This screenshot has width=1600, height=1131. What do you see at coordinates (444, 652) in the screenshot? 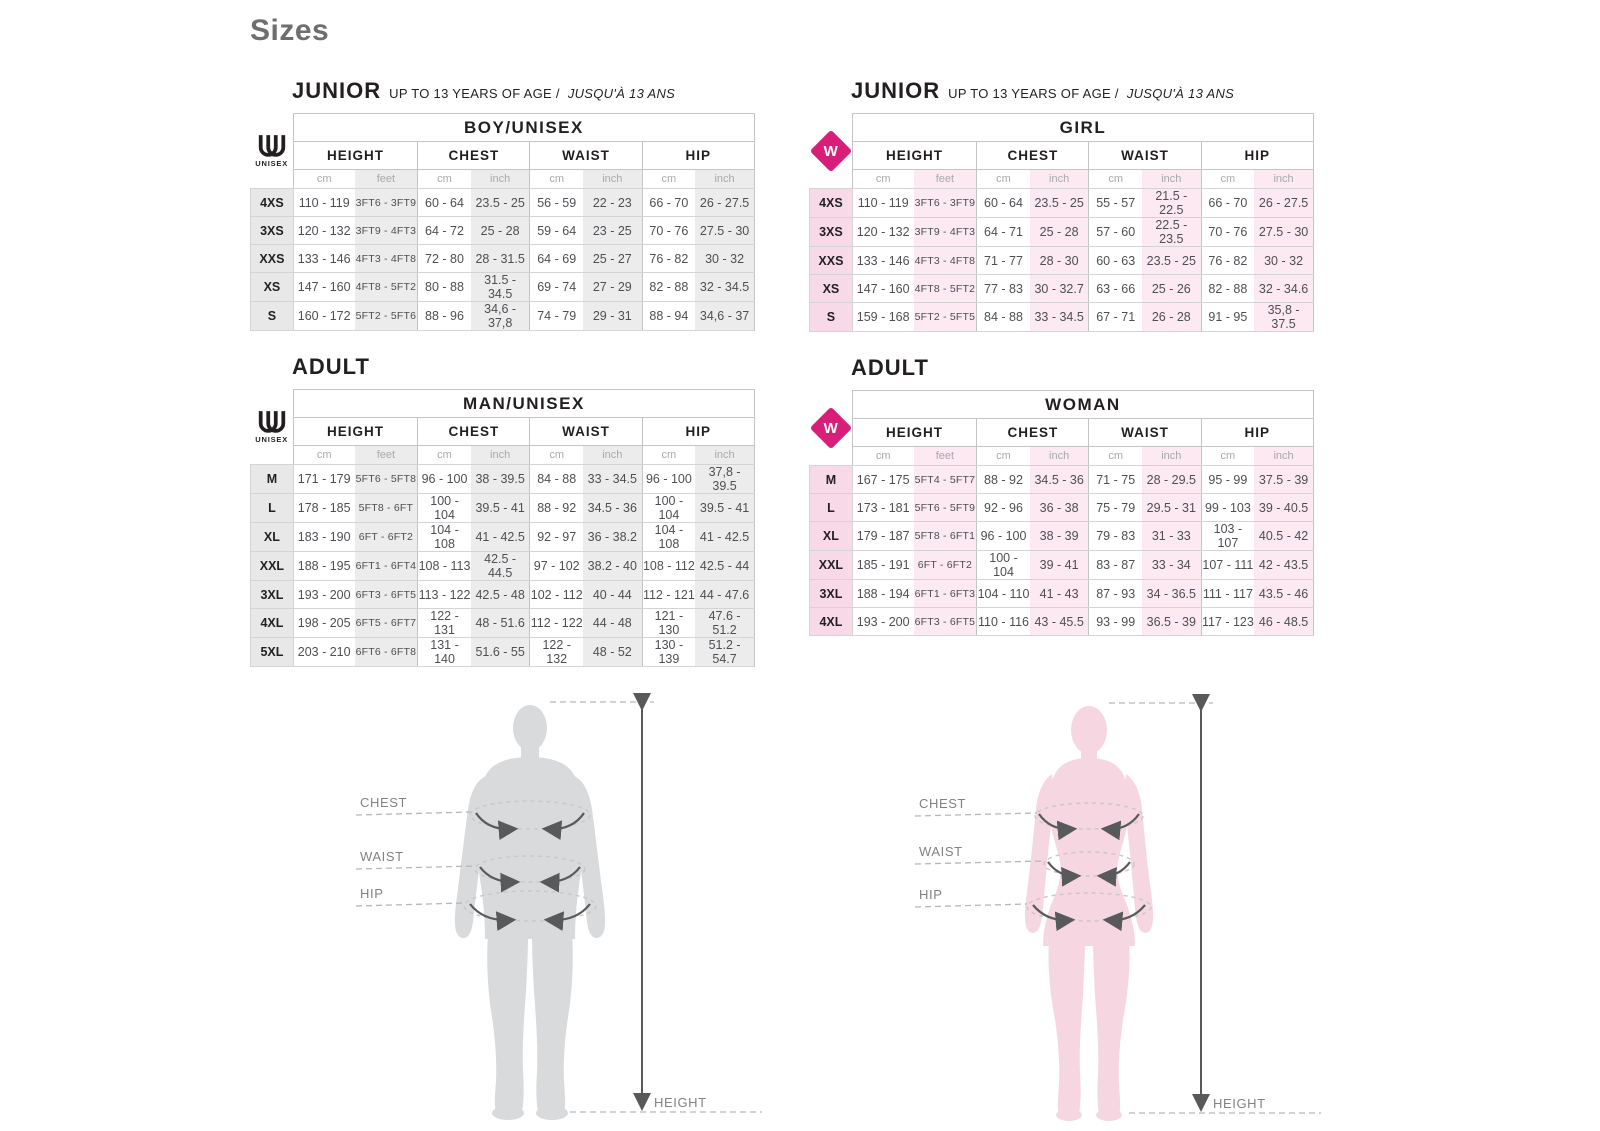
I see `measure-cell: 131 - 140` at bounding box center [444, 652].